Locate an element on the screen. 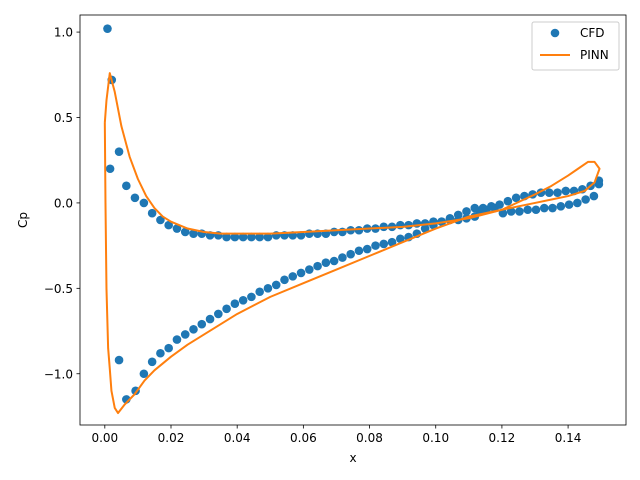 Image resolution: width=640 pixels, height=480 pixels. x-tick-label: 0.04 is located at coordinates (237, 438).